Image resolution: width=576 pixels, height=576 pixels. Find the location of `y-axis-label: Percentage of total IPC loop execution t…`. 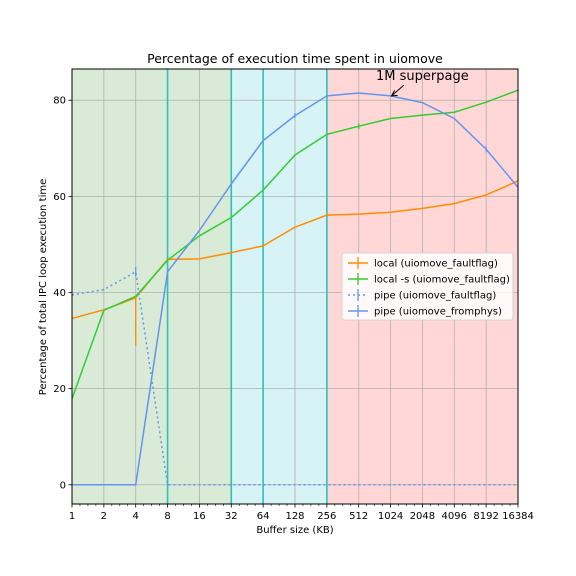

y-axis-label: Percentage of total IPC loop execution t… is located at coordinates (43, 287).